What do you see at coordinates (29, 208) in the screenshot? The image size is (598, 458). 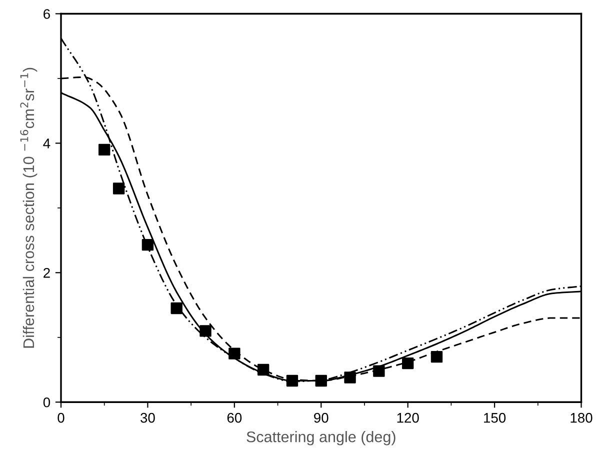 I see `y-axis-title: Differential cross section (10 $^{−16}$cm$^{2}$sr$^{−1}$)` at bounding box center [29, 208].